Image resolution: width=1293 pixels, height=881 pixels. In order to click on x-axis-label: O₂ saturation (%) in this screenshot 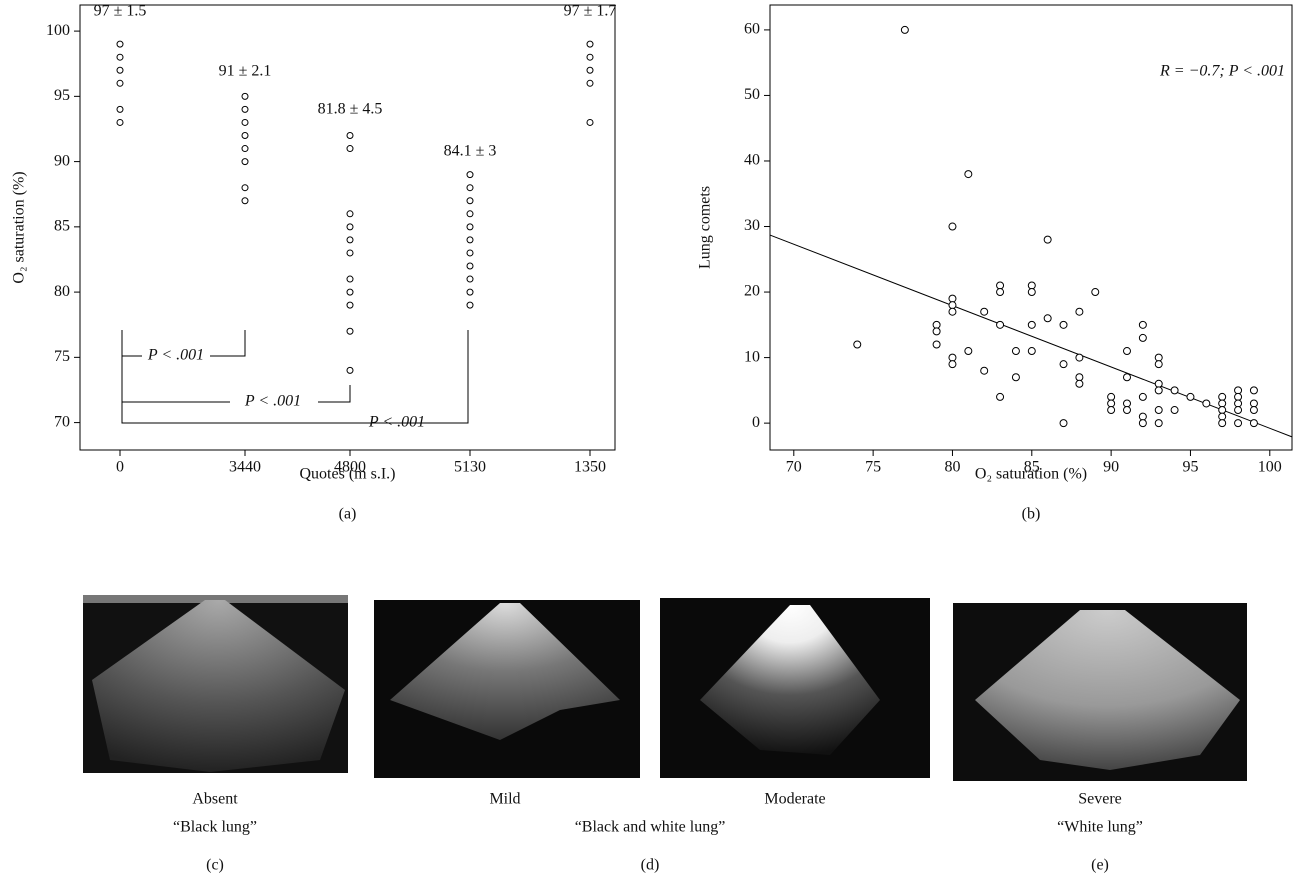, I will do `click(1031, 474)`.